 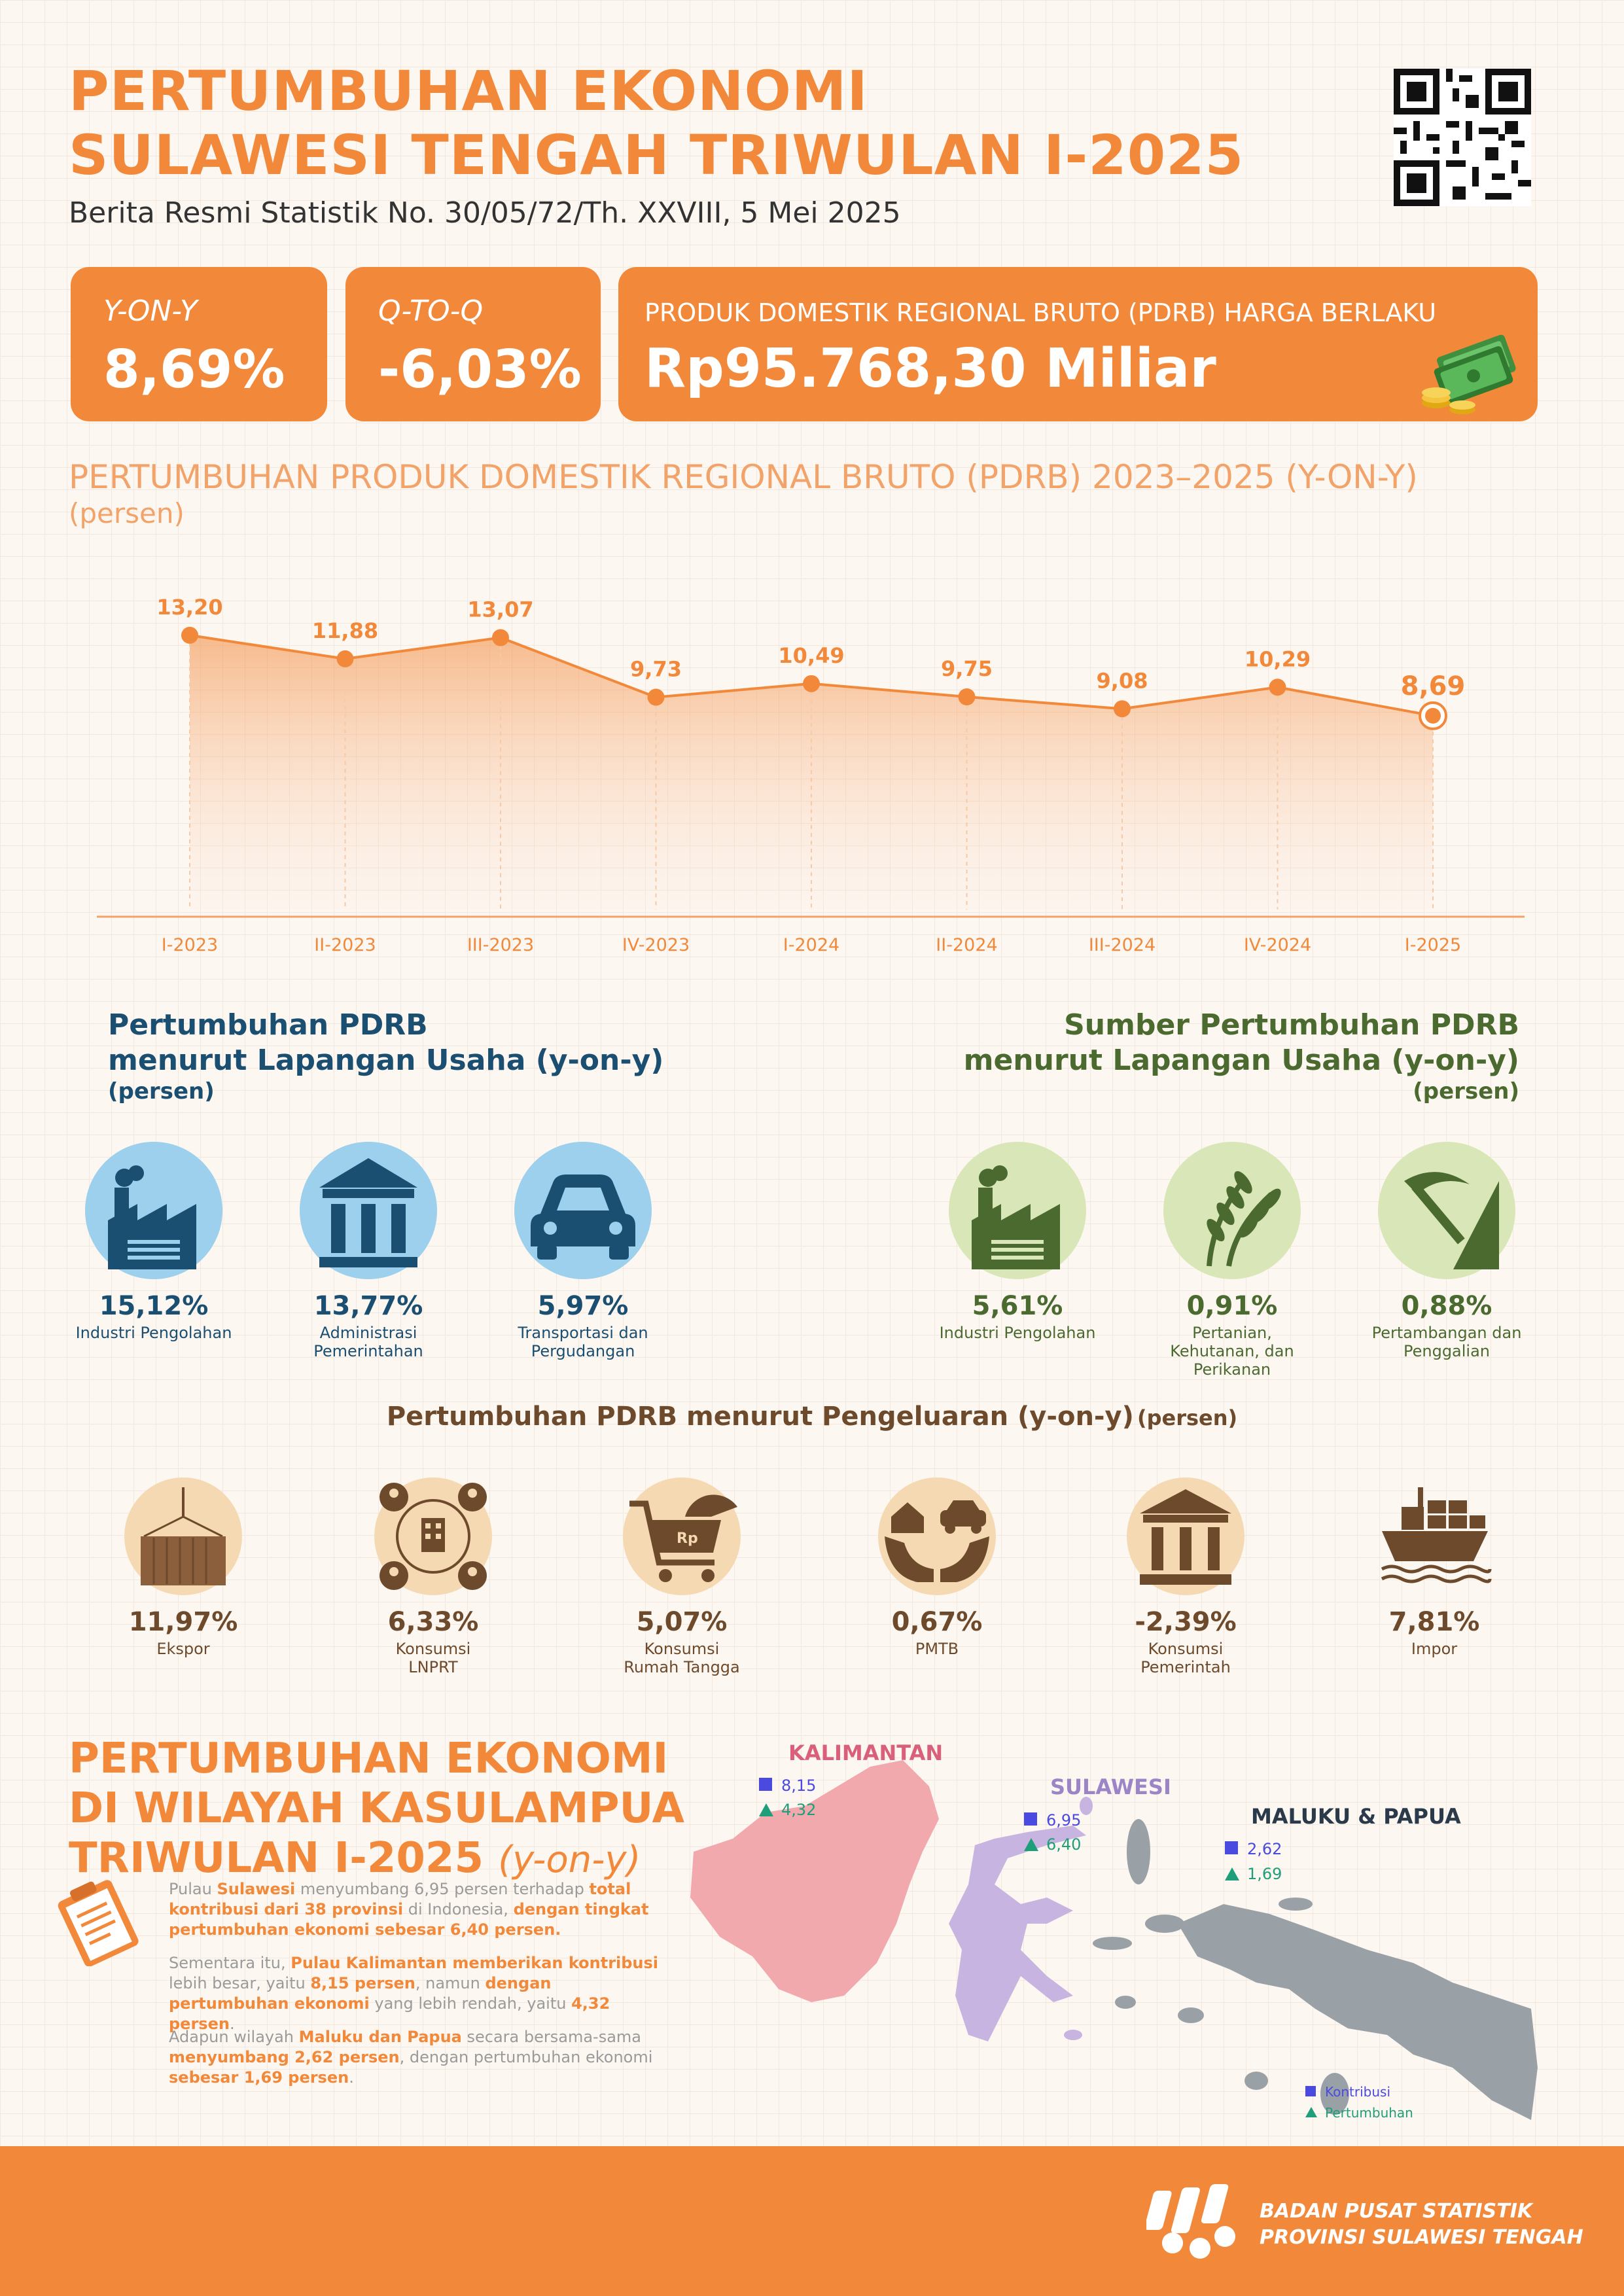 I want to click on money-stack-icon, so click(x=1469, y=374).